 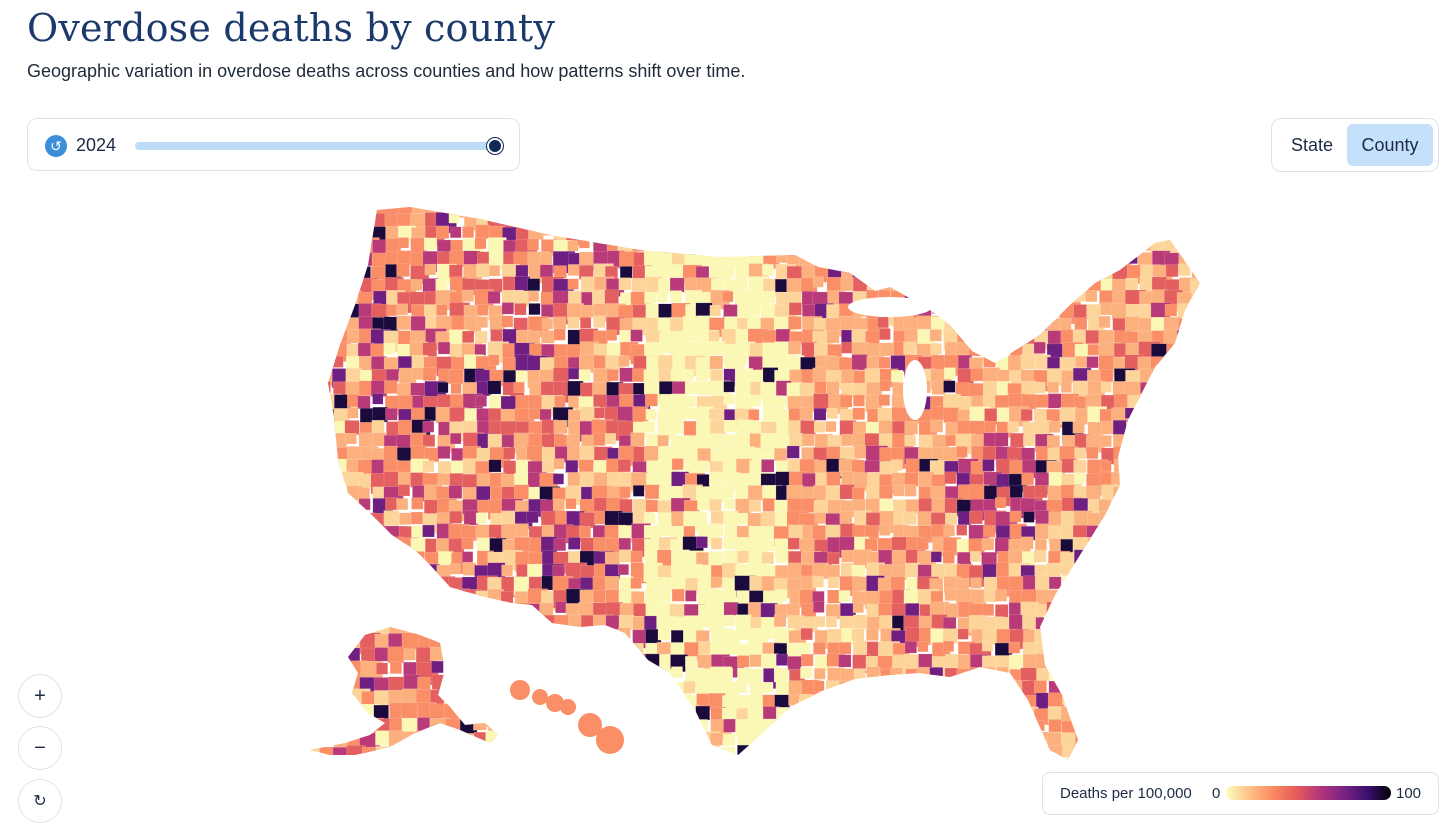 What do you see at coordinates (40, 696) in the screenshot?
I see `zoom-in-button: +` at bounding box center [40, 696].